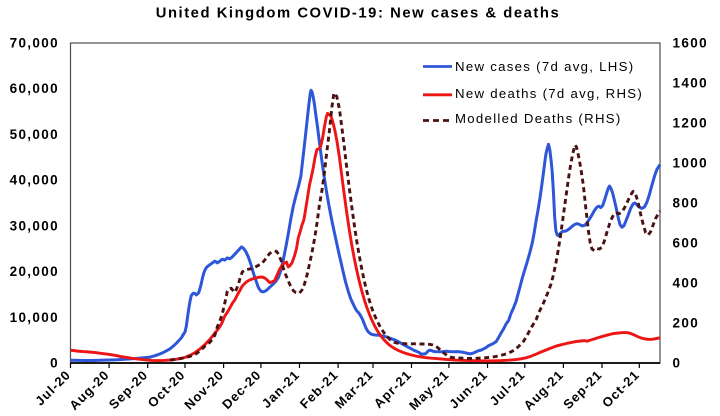 This screenshot has width=720, height=416. I want to click on svg-text: Modelled Deaths (RHS), so click(538, 118).